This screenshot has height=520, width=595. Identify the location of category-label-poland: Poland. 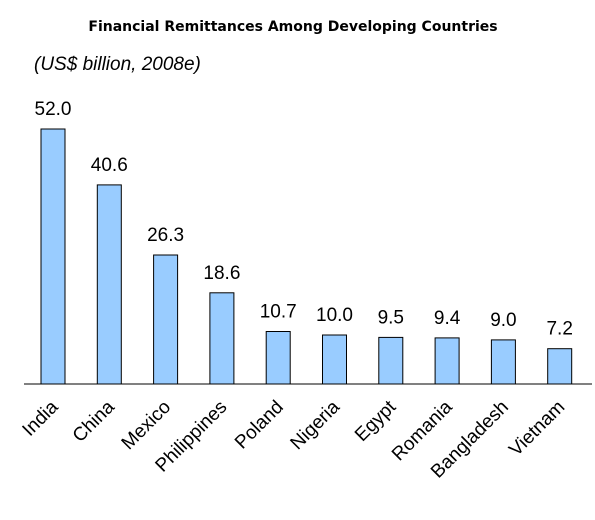
(259, 425).